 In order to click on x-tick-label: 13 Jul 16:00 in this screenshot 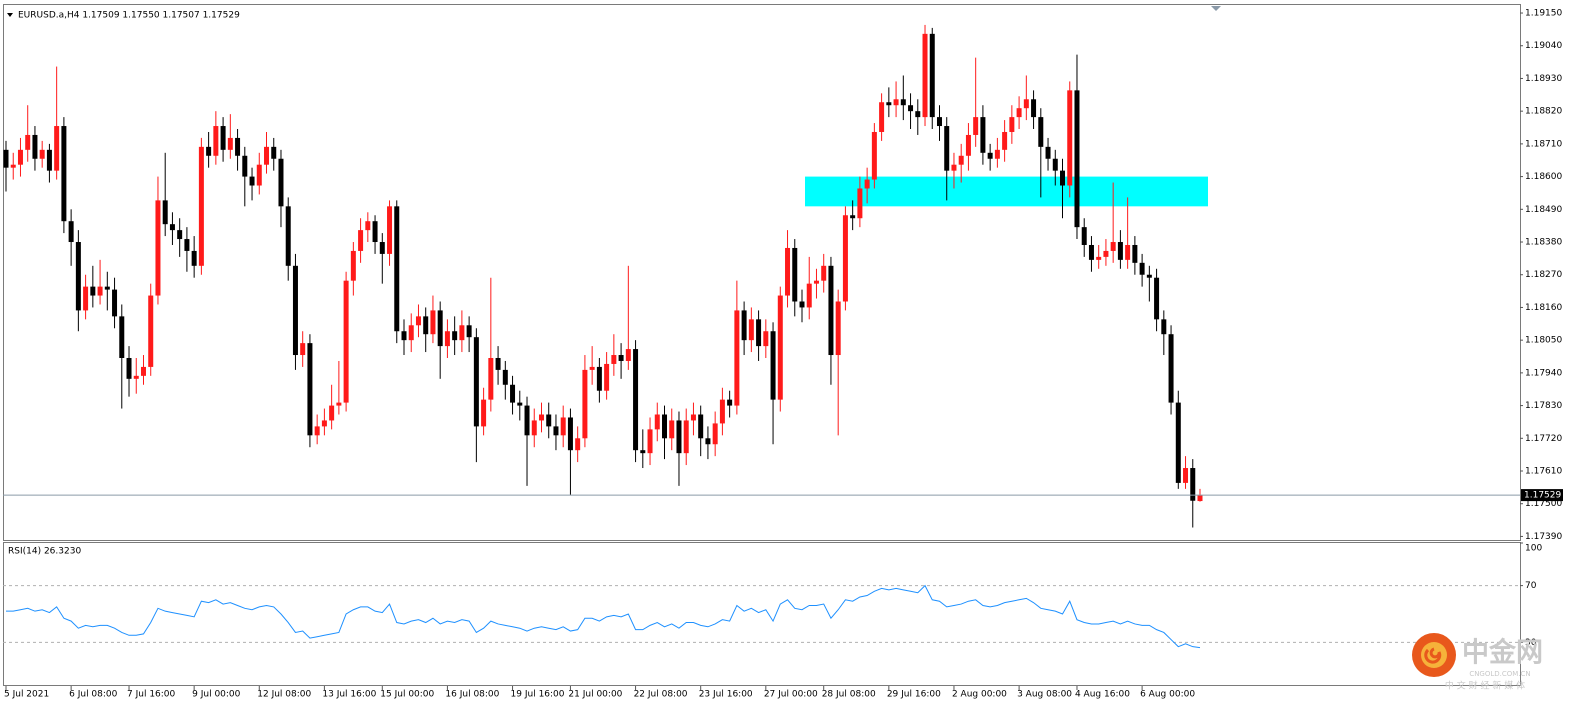, I will do `click(349, 695)`.